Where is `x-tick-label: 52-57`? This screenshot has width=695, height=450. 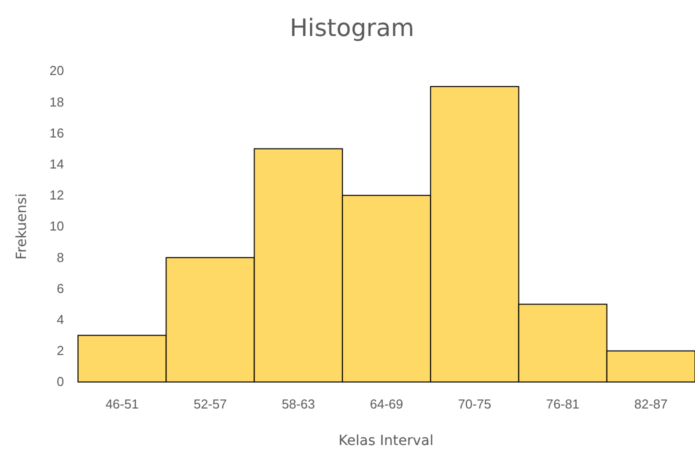 x-tick-label: 52-57 is located at coordinates (210, 404).